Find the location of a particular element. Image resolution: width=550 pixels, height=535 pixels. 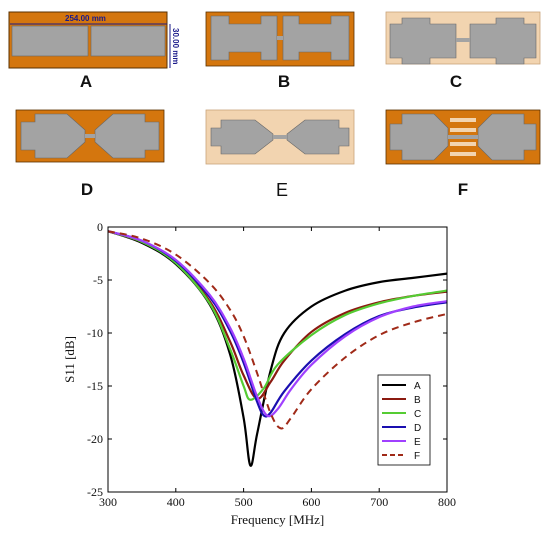

x-tick-label: 300 is located at coordinates (108, 502).